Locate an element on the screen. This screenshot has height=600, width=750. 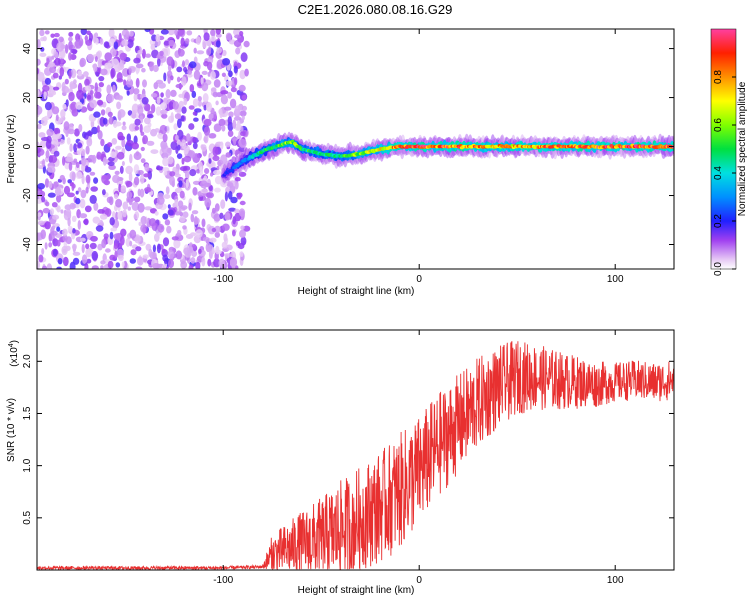
snr-x-tick-label: 0 is located at coordinates (419, 580).